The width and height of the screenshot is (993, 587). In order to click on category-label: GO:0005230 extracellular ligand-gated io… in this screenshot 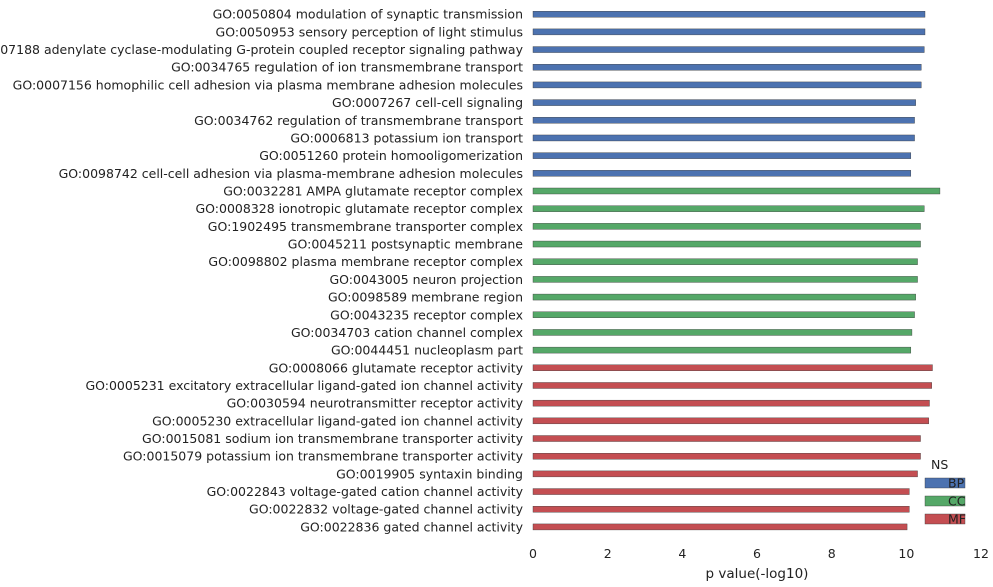, I will do `click(338, 420)`.